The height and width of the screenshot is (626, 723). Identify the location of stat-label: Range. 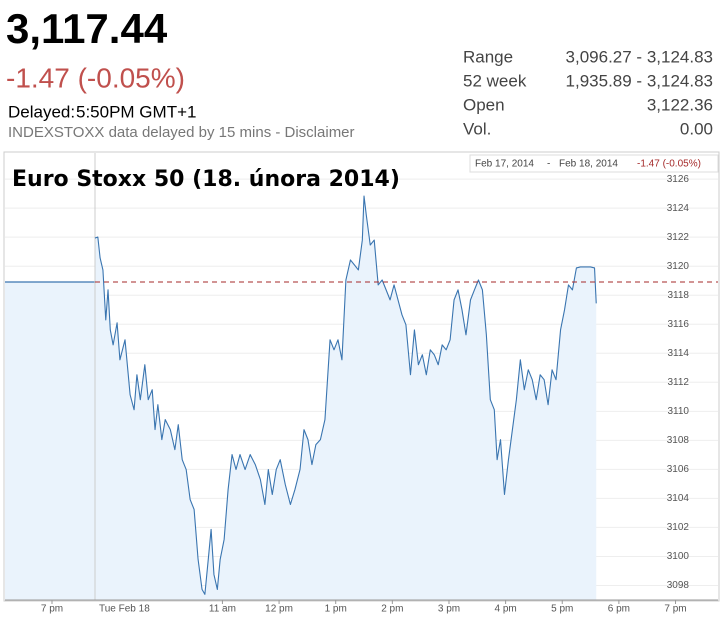
(488, 56).